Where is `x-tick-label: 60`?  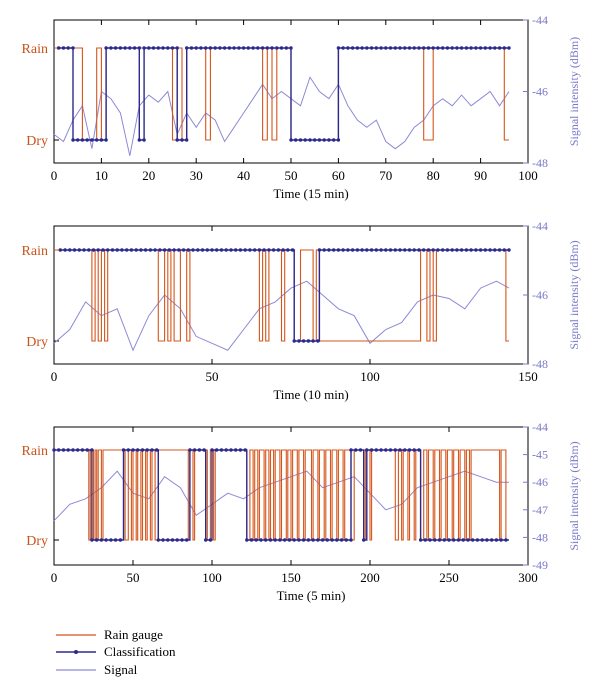
x-tick-label: 60 is located at coordinates (338, 175).